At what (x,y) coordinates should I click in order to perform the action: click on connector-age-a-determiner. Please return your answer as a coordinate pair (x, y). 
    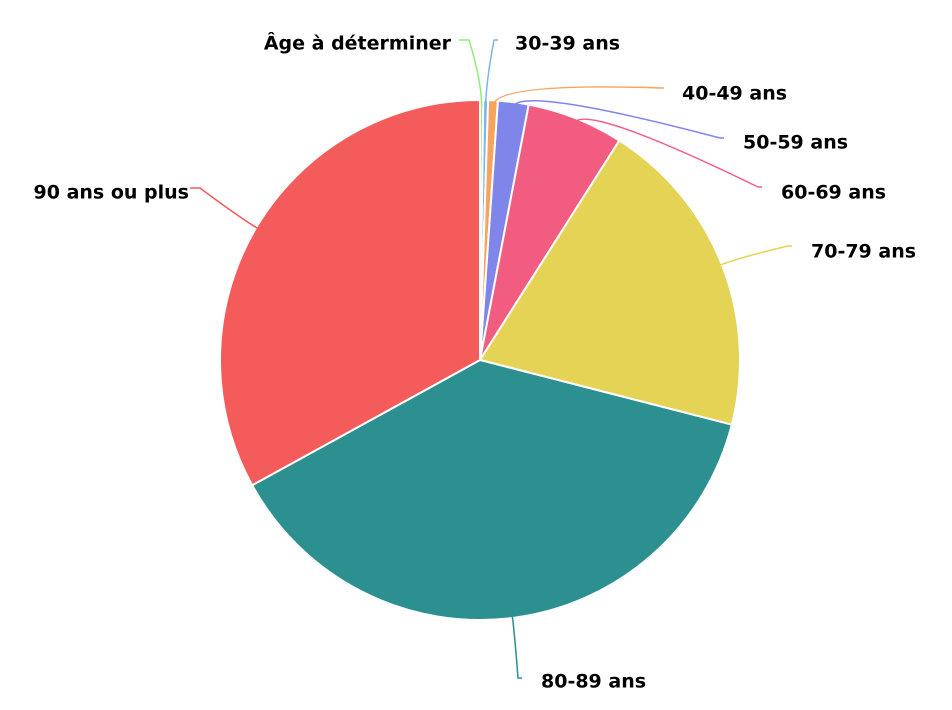
    Looking at the image, I should click on (471, 73).